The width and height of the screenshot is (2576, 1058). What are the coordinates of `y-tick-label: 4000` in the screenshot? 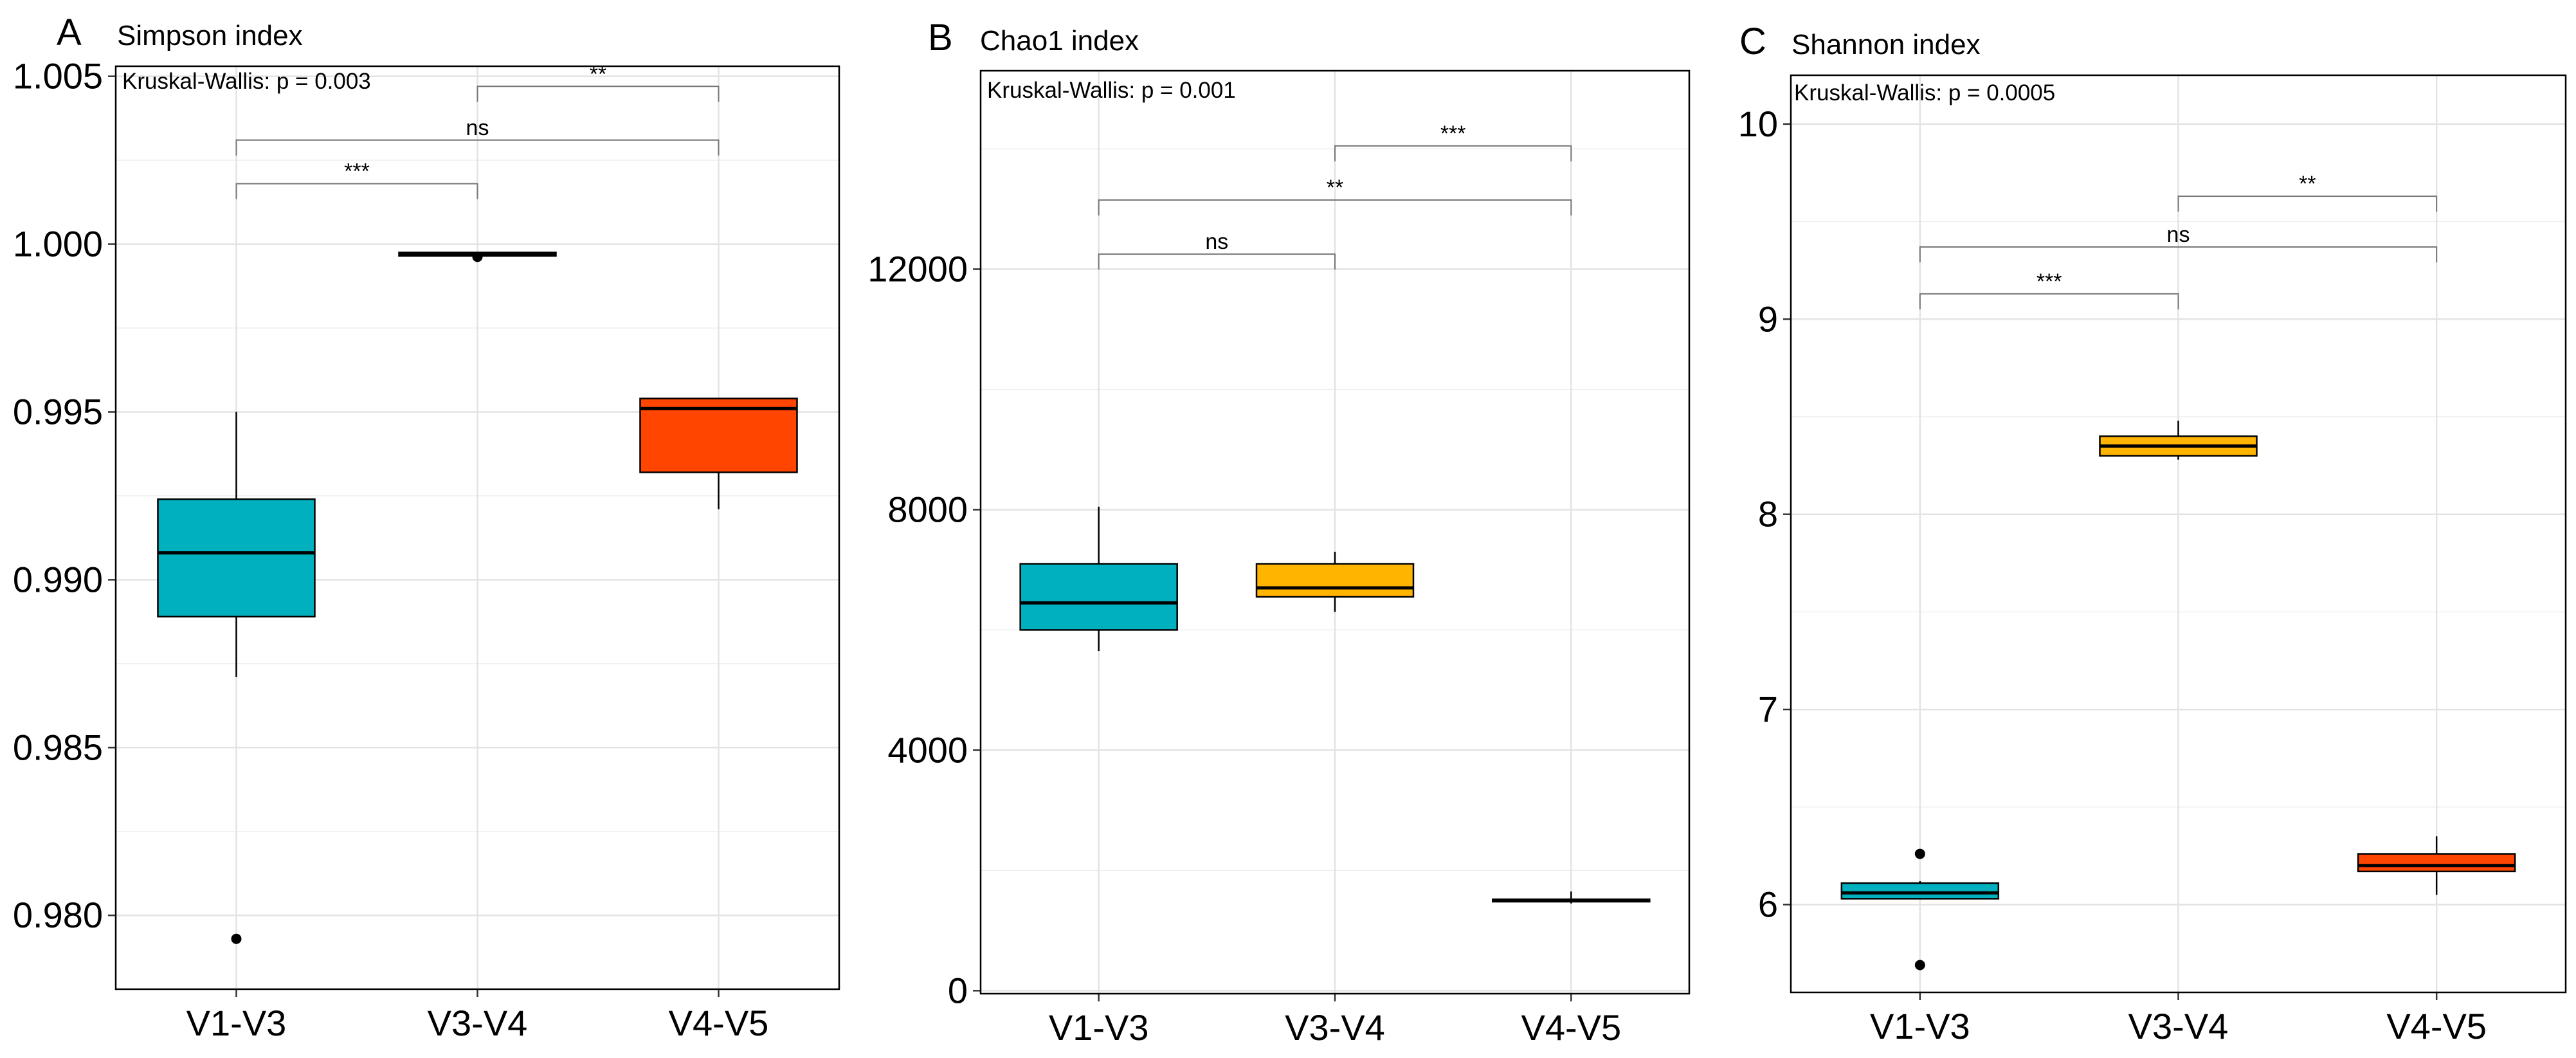 It's located at (927, 749).